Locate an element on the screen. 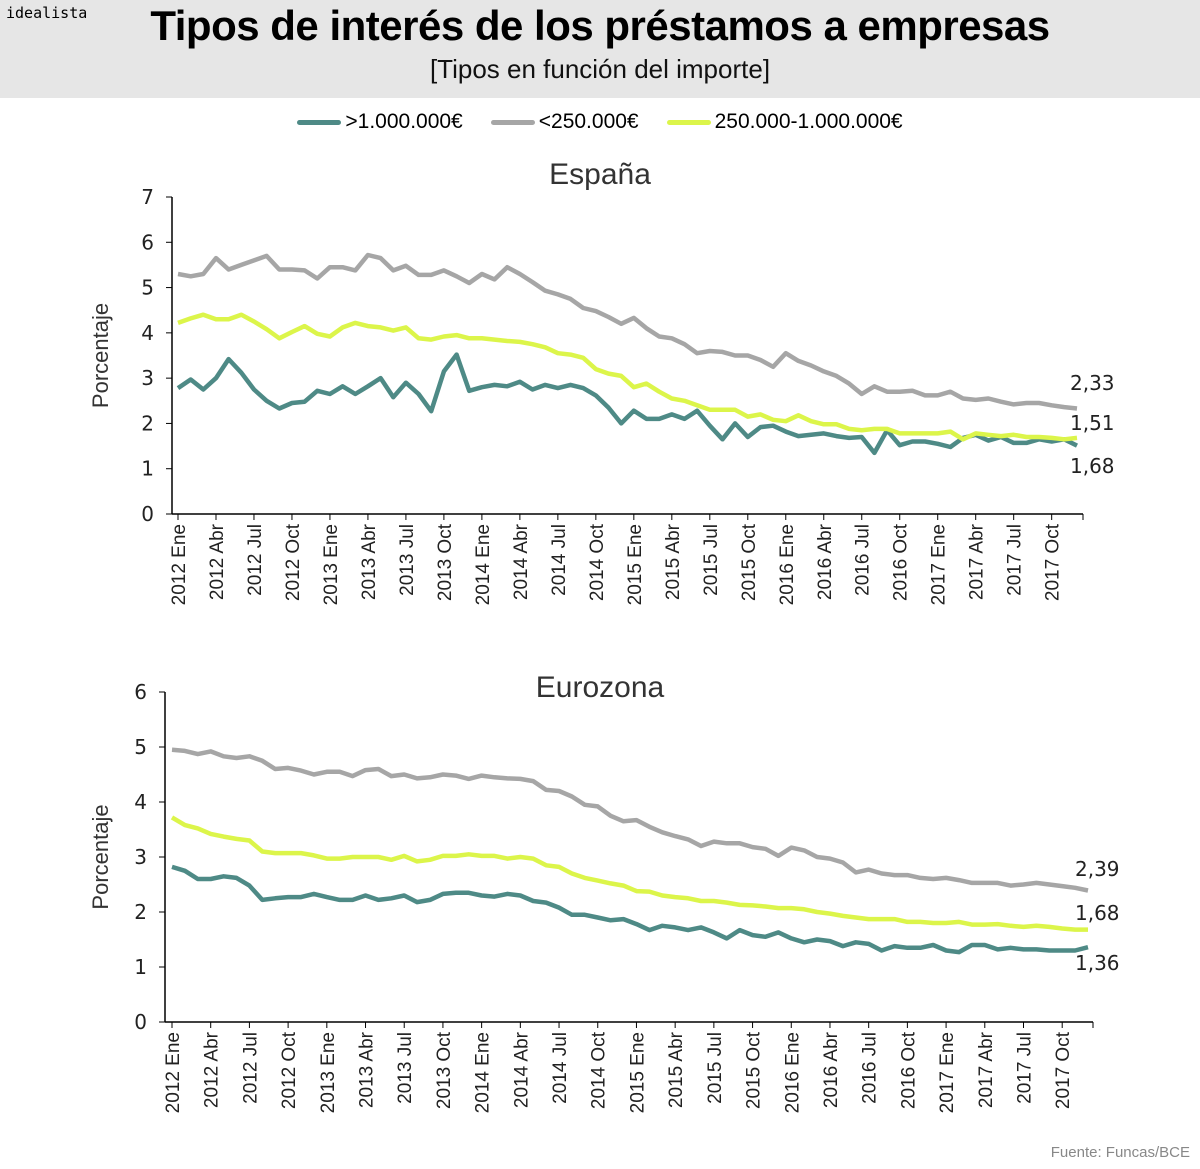 The height and width of the screenshot is (1169, 1200). legend: >1.000.000€ <250.000€ 250.000-1.000.000€ is located at coordinates (600, 122).